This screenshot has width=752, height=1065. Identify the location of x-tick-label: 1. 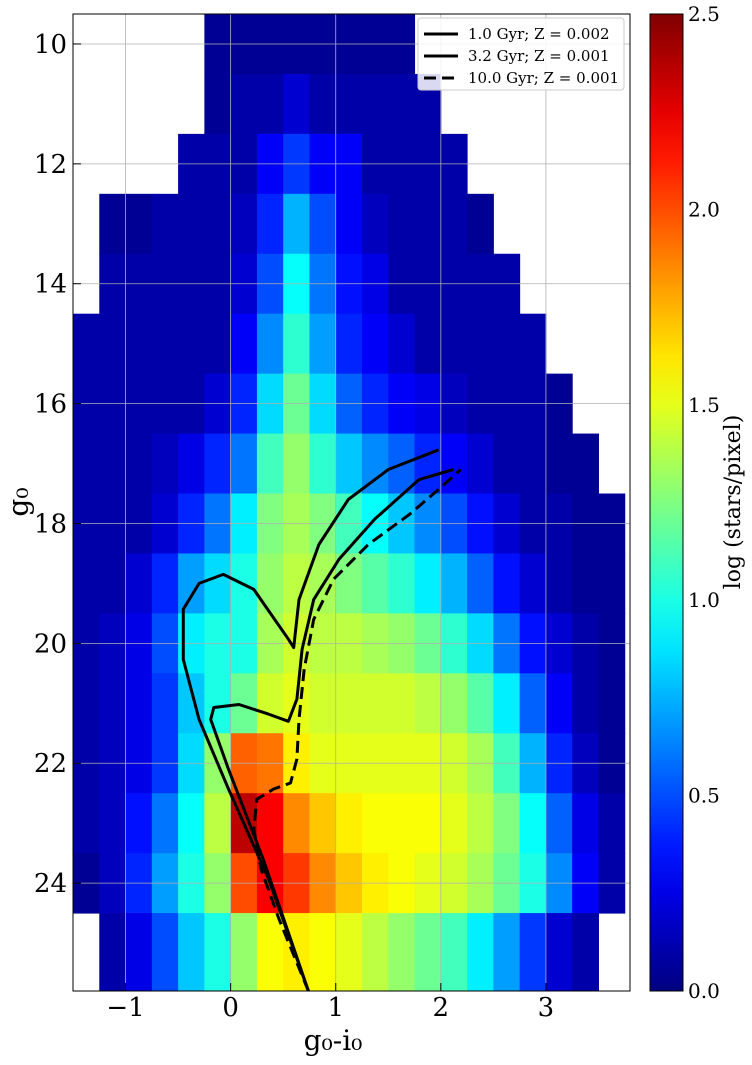
(335, 1008).